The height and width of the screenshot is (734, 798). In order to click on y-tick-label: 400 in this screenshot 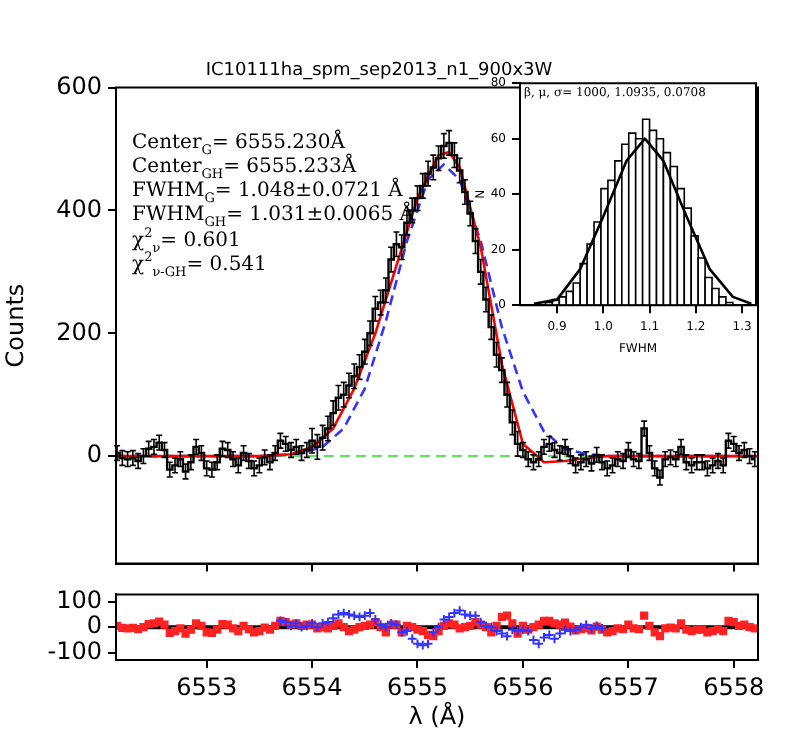, I will do `click(79, 208)`.